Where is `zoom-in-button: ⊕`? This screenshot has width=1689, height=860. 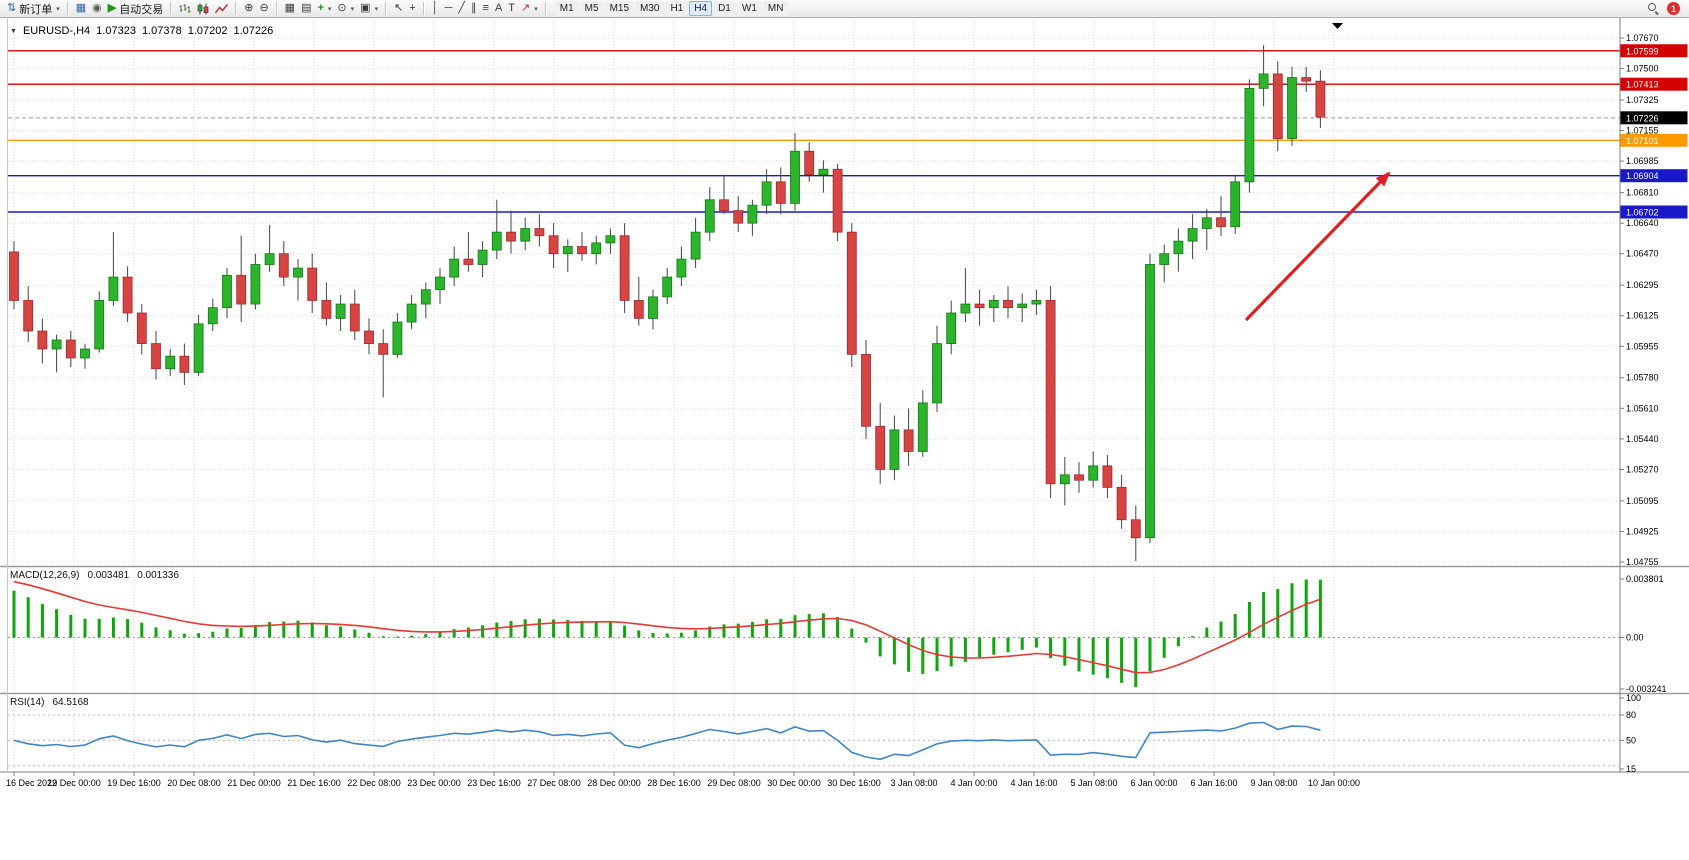
zoom-in-button: ⊕ is located at coordinates (248, 9).